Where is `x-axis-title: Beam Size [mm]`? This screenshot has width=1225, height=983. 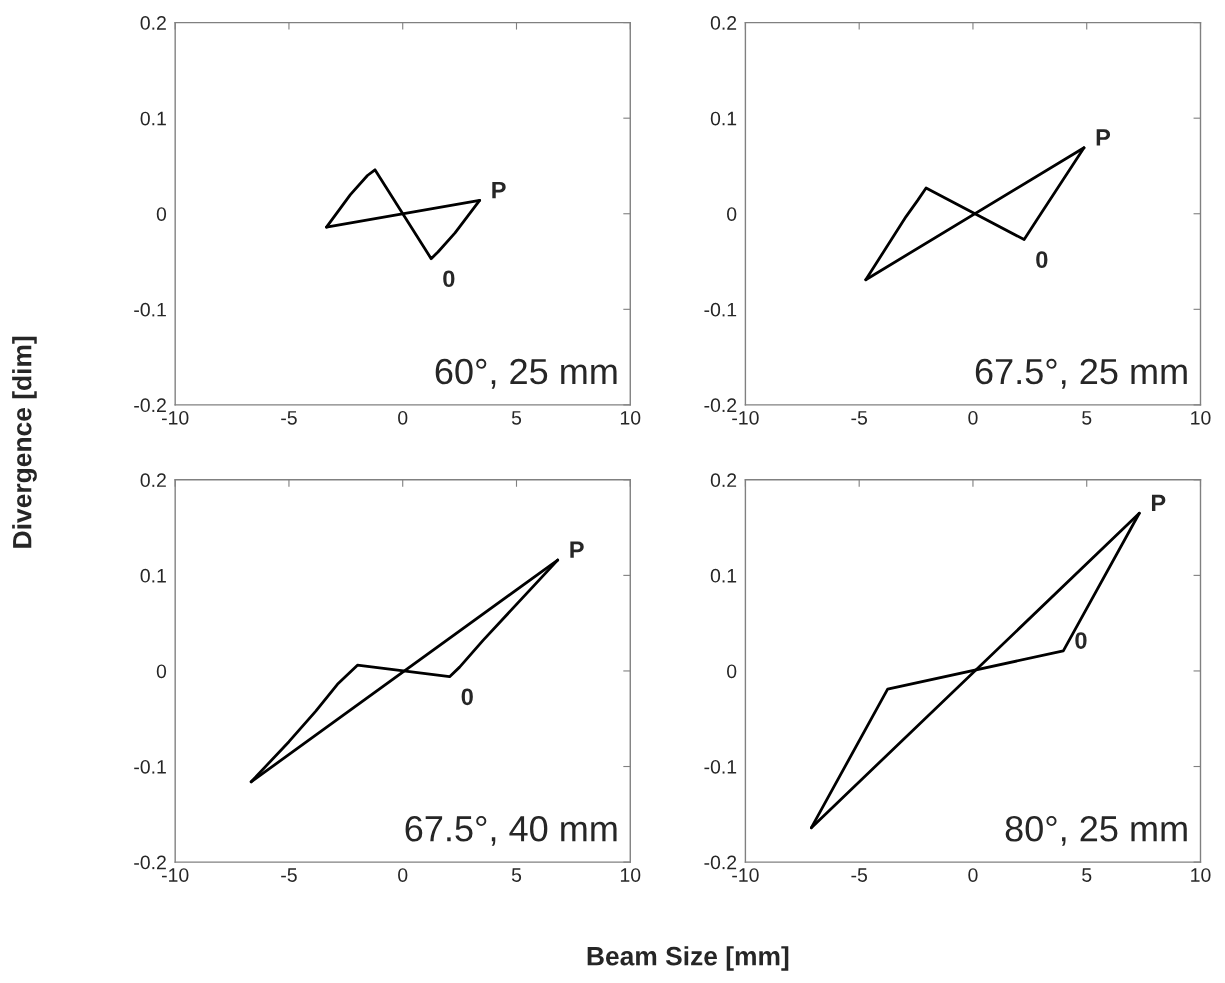
x-axis-title: Beam Size [mm] is located at coordinates (688, 958).